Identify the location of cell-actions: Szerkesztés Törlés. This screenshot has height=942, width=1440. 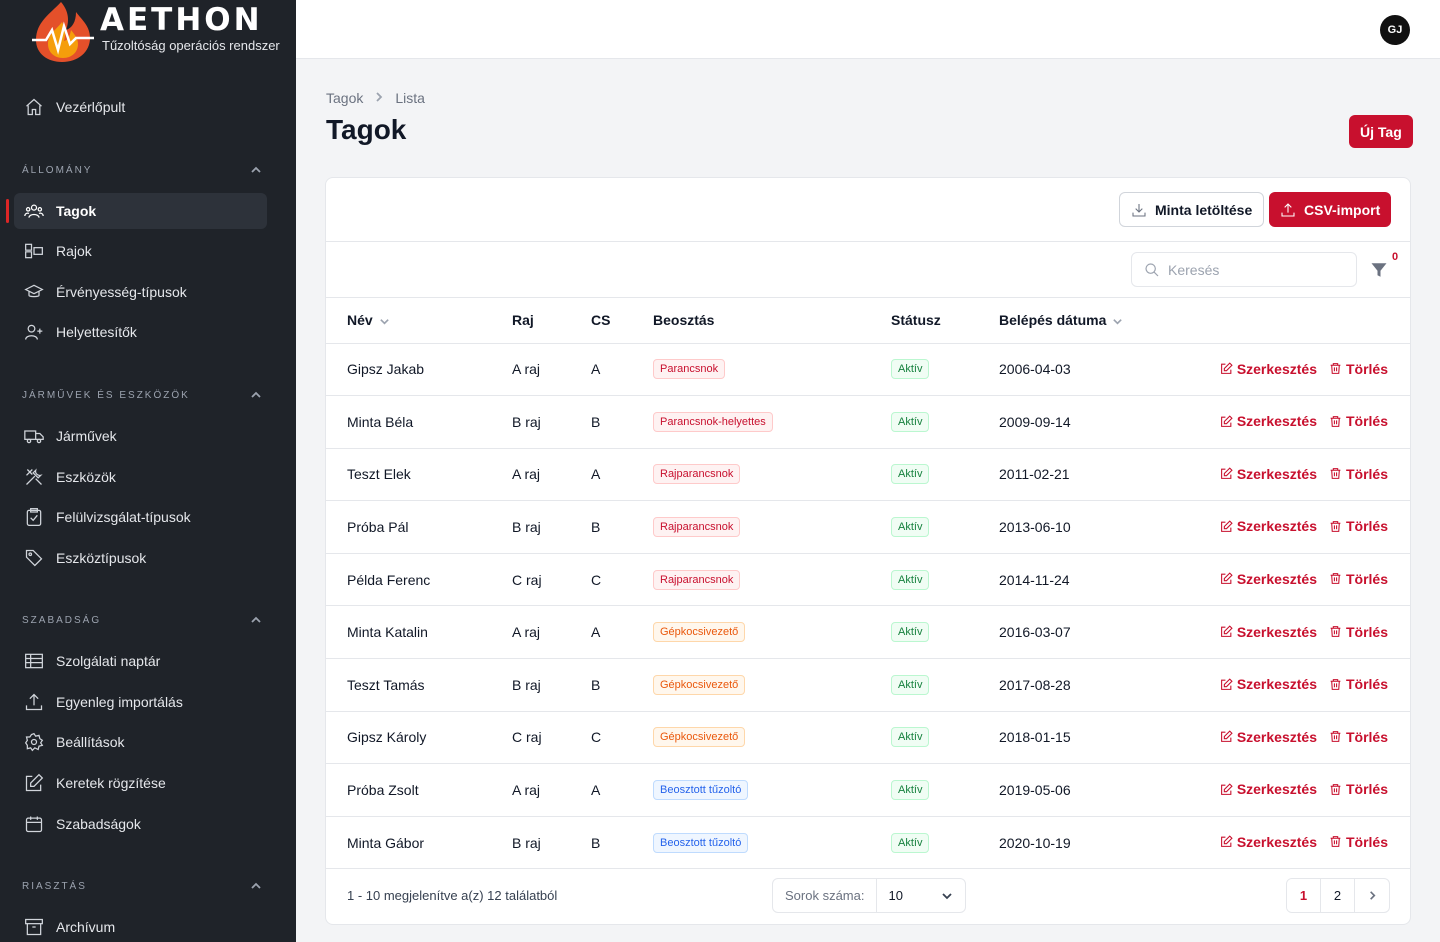
(1282, 527).